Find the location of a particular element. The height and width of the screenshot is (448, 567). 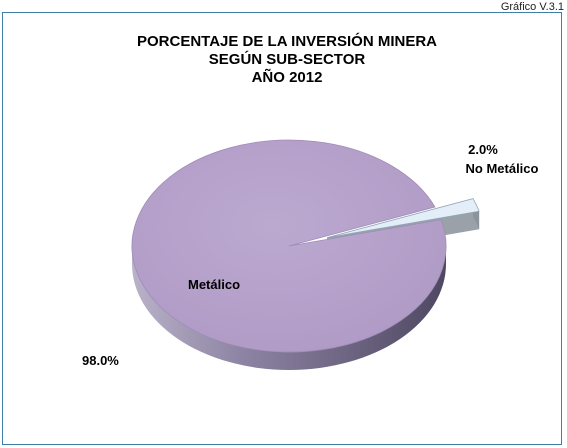

chart-title-line: SEGÚN SUB-SECTOR is located at coordinates (287, 59).